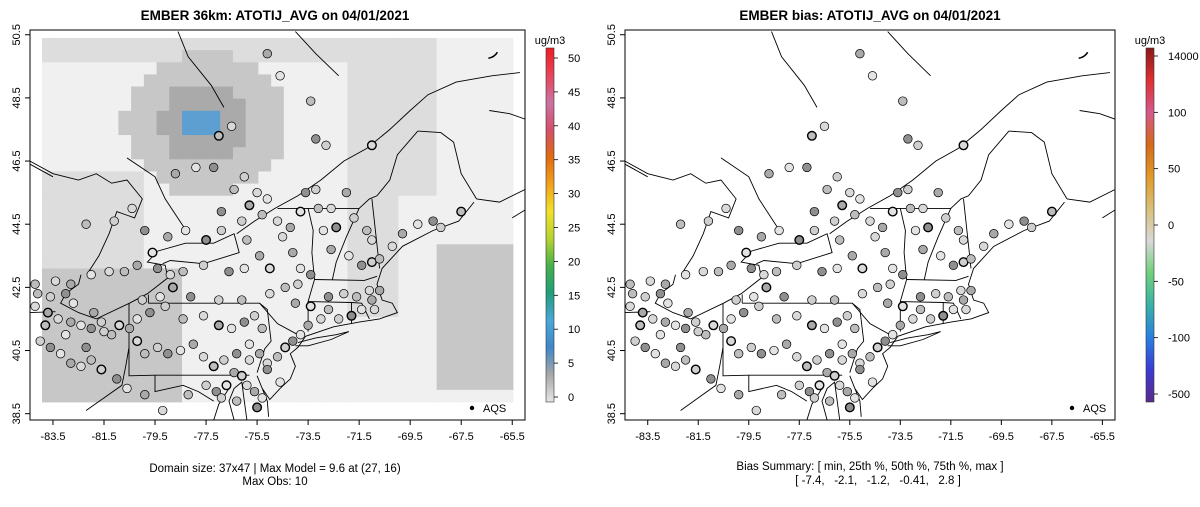 This screenshot has height=507, width=1200. I want to click on x-tick-label: -83.5, so click(52, 437).